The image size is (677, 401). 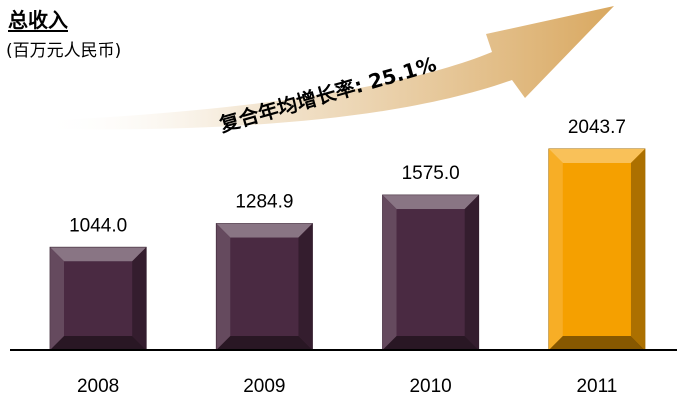 What do you see at coordinates (596, 386) in the screenshot?
I see `x-tick-label-2011: 2011` at bounding box center [596, 386].